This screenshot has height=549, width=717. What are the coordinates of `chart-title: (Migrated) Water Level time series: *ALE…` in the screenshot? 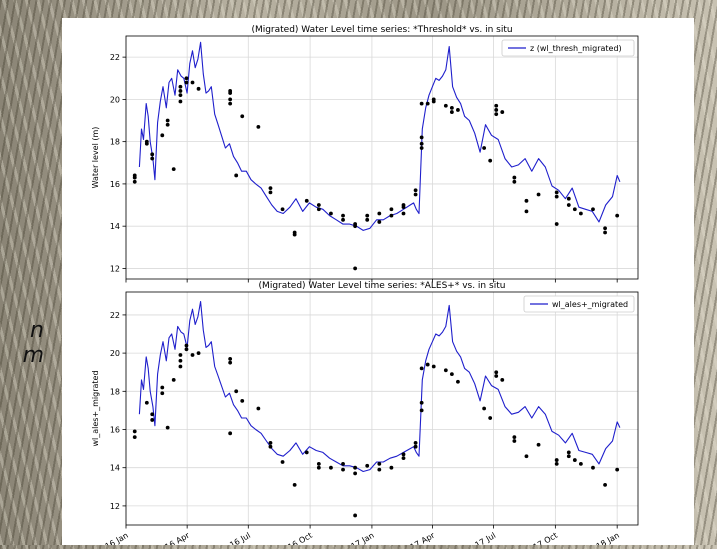 It's located at (382, 286).